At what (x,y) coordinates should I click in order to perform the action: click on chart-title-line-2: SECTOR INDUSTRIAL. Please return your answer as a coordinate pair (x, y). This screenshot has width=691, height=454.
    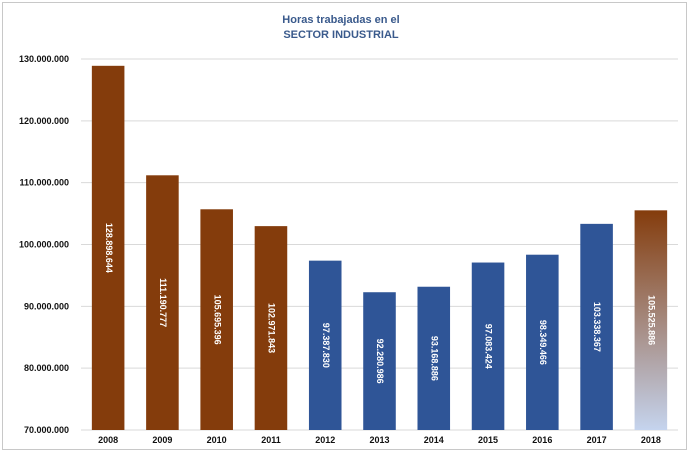
    Looking at the image, I should click on (341, 35).